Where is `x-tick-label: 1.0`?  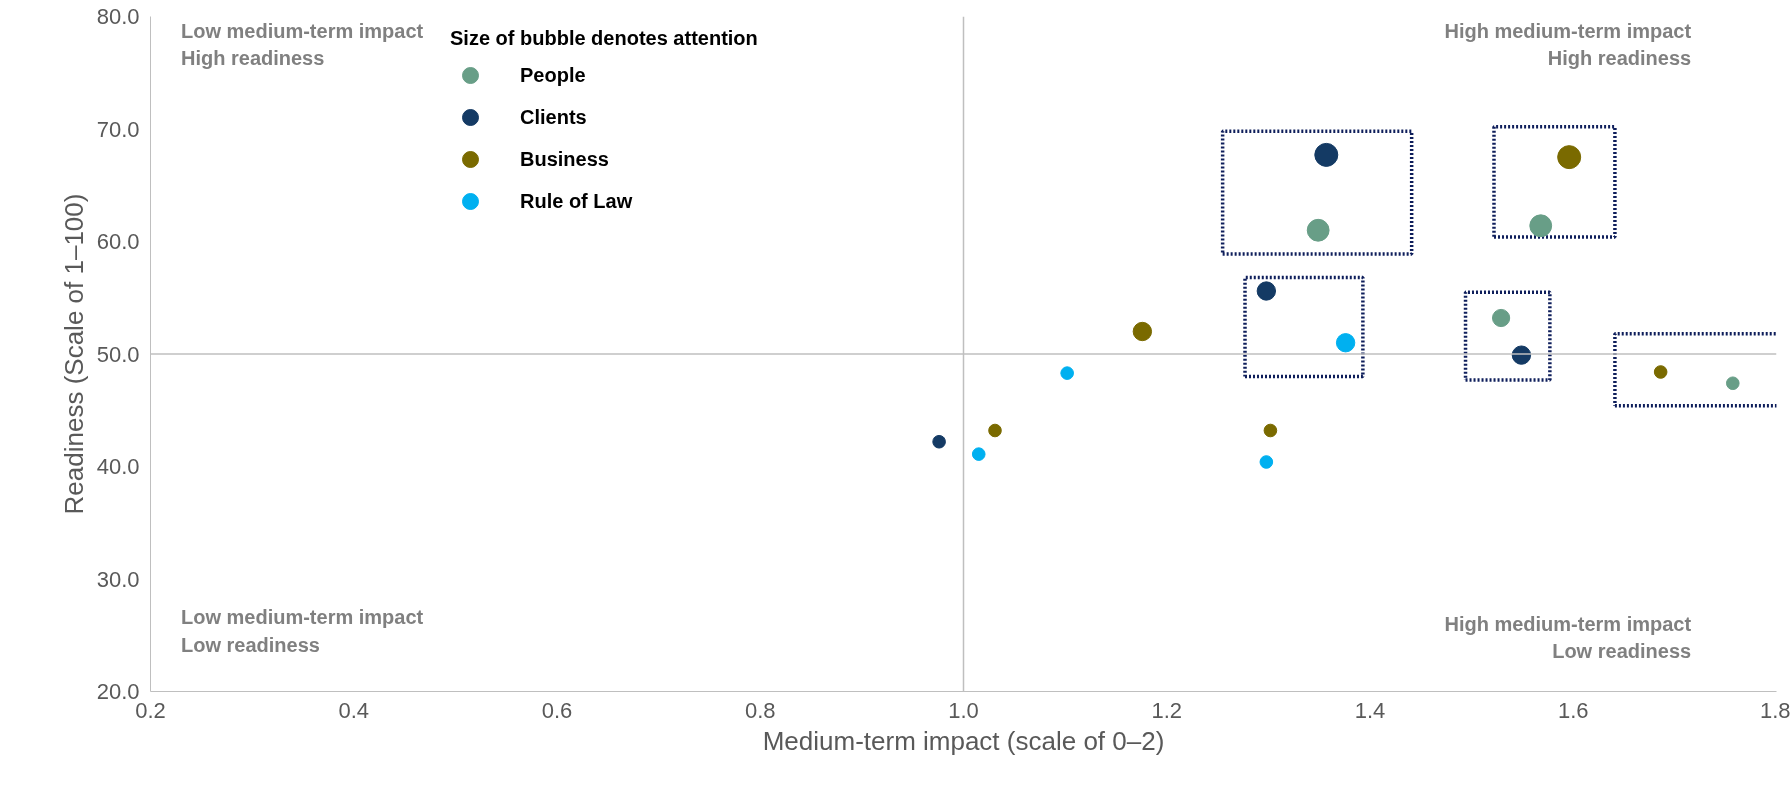
x-tick-label: 1.0 is located at coordinates (963, 710).